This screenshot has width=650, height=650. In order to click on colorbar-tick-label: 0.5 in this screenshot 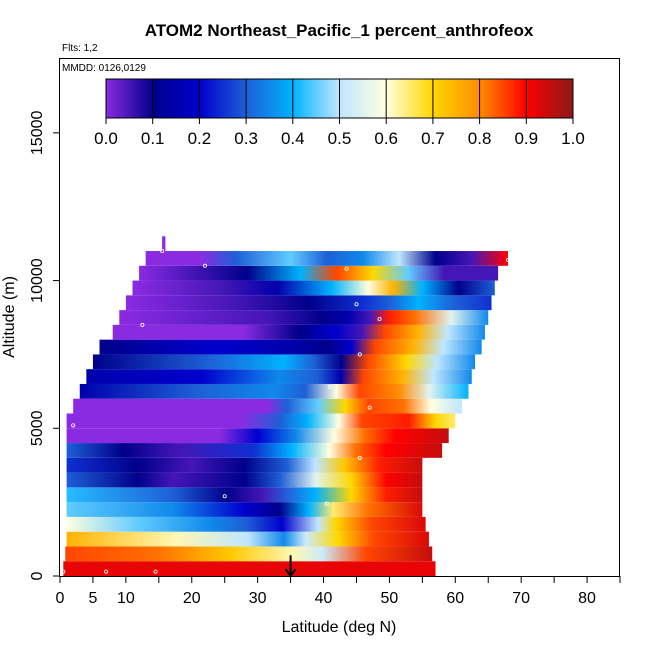, I will do `click(340, 138)`.